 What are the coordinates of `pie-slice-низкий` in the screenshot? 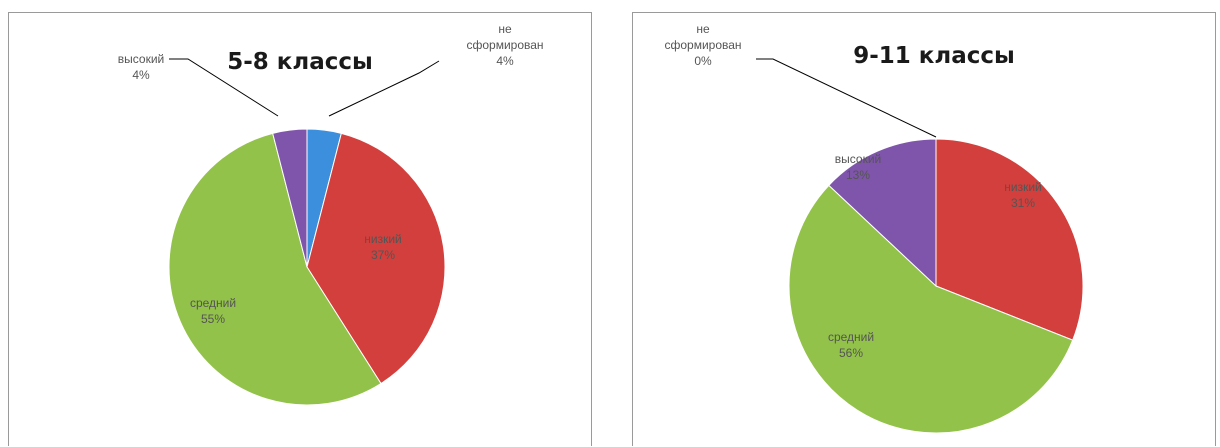 It's located at (1009, 239).